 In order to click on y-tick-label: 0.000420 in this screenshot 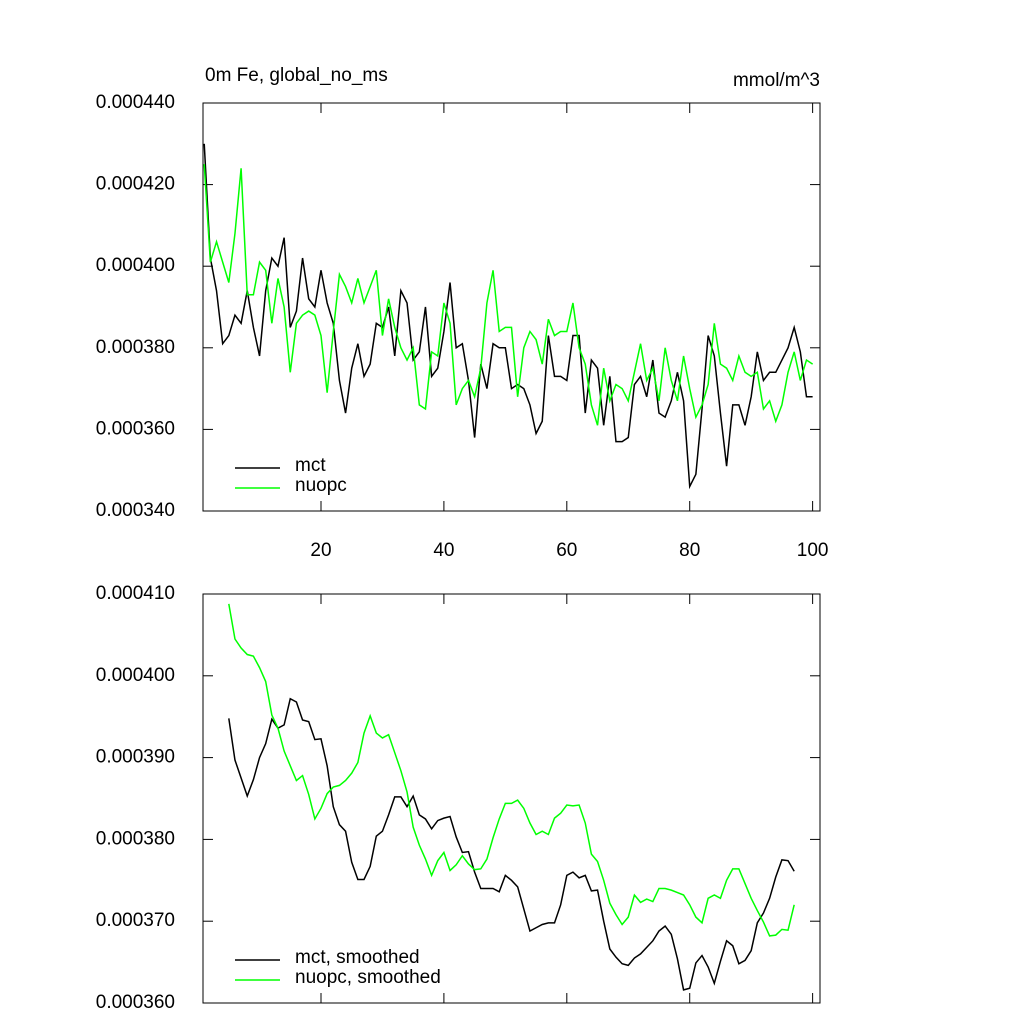, I will do `click(135, 184)`.